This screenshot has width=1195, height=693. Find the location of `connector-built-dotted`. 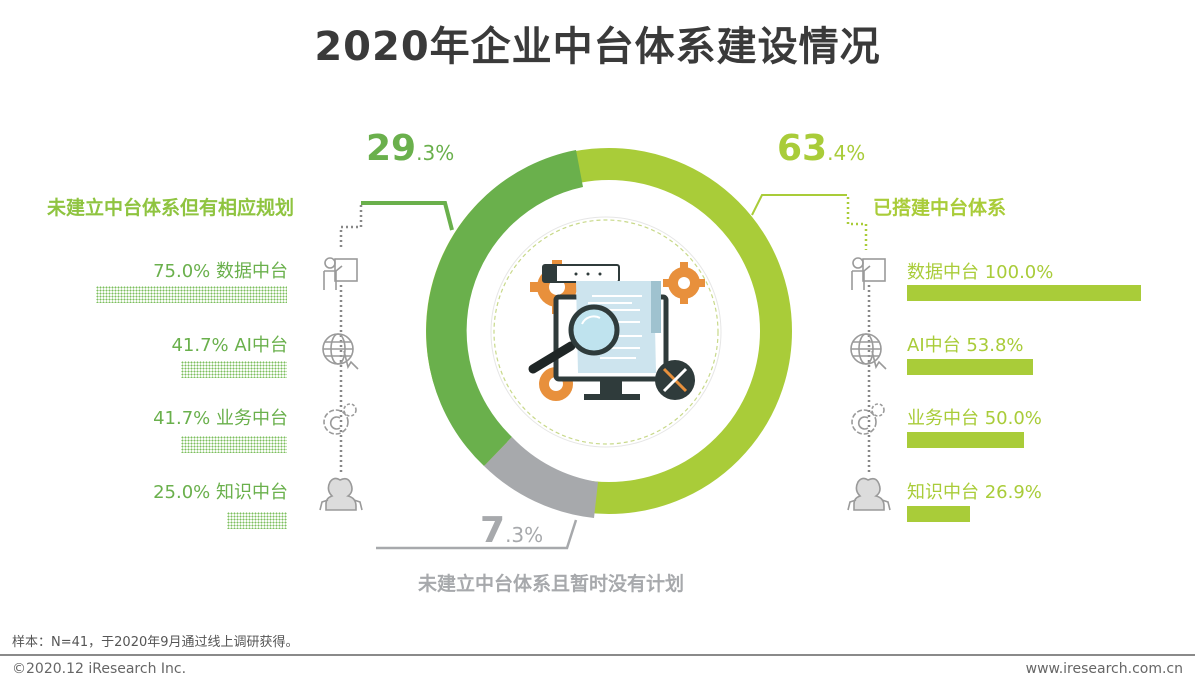

connector-built-dotted is located at coordinates (857, 223).